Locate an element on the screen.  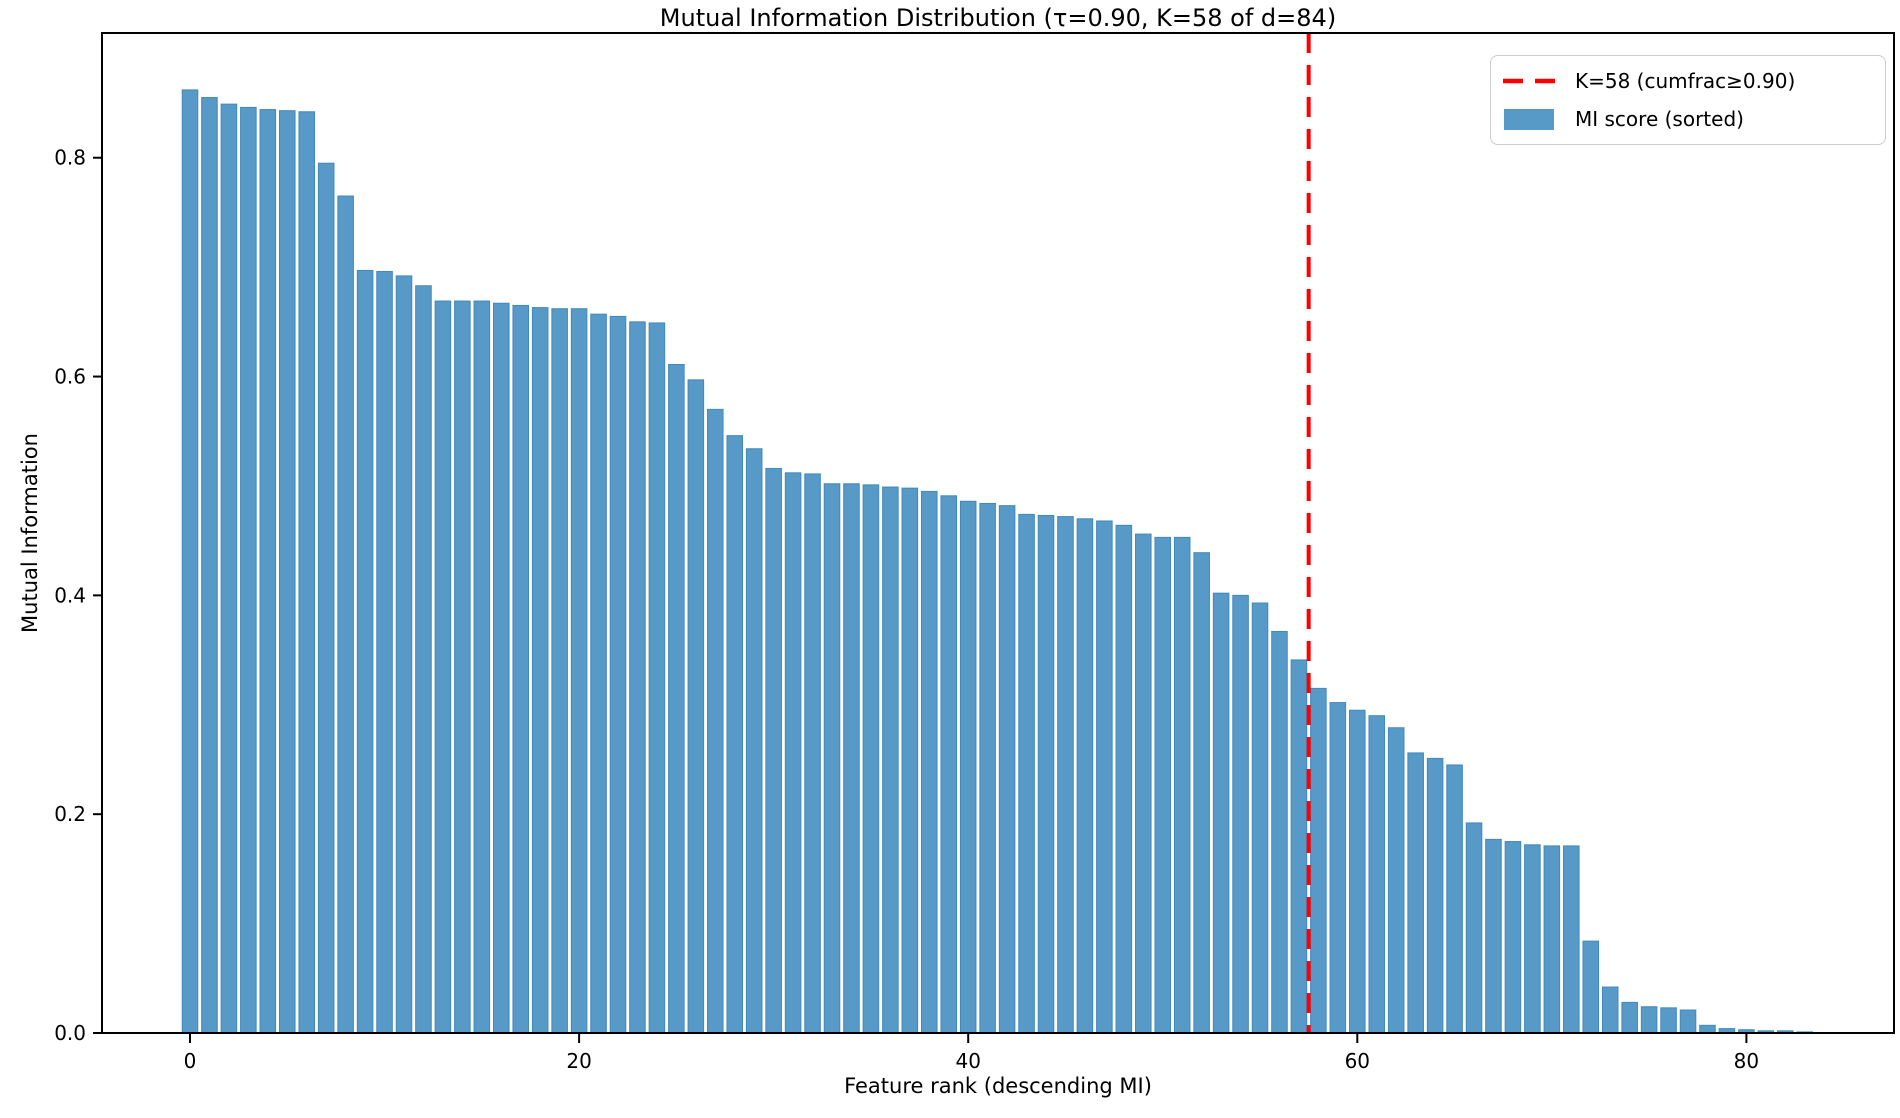
y-axis-label: Mutual Information is located at coordinates (30, 533).